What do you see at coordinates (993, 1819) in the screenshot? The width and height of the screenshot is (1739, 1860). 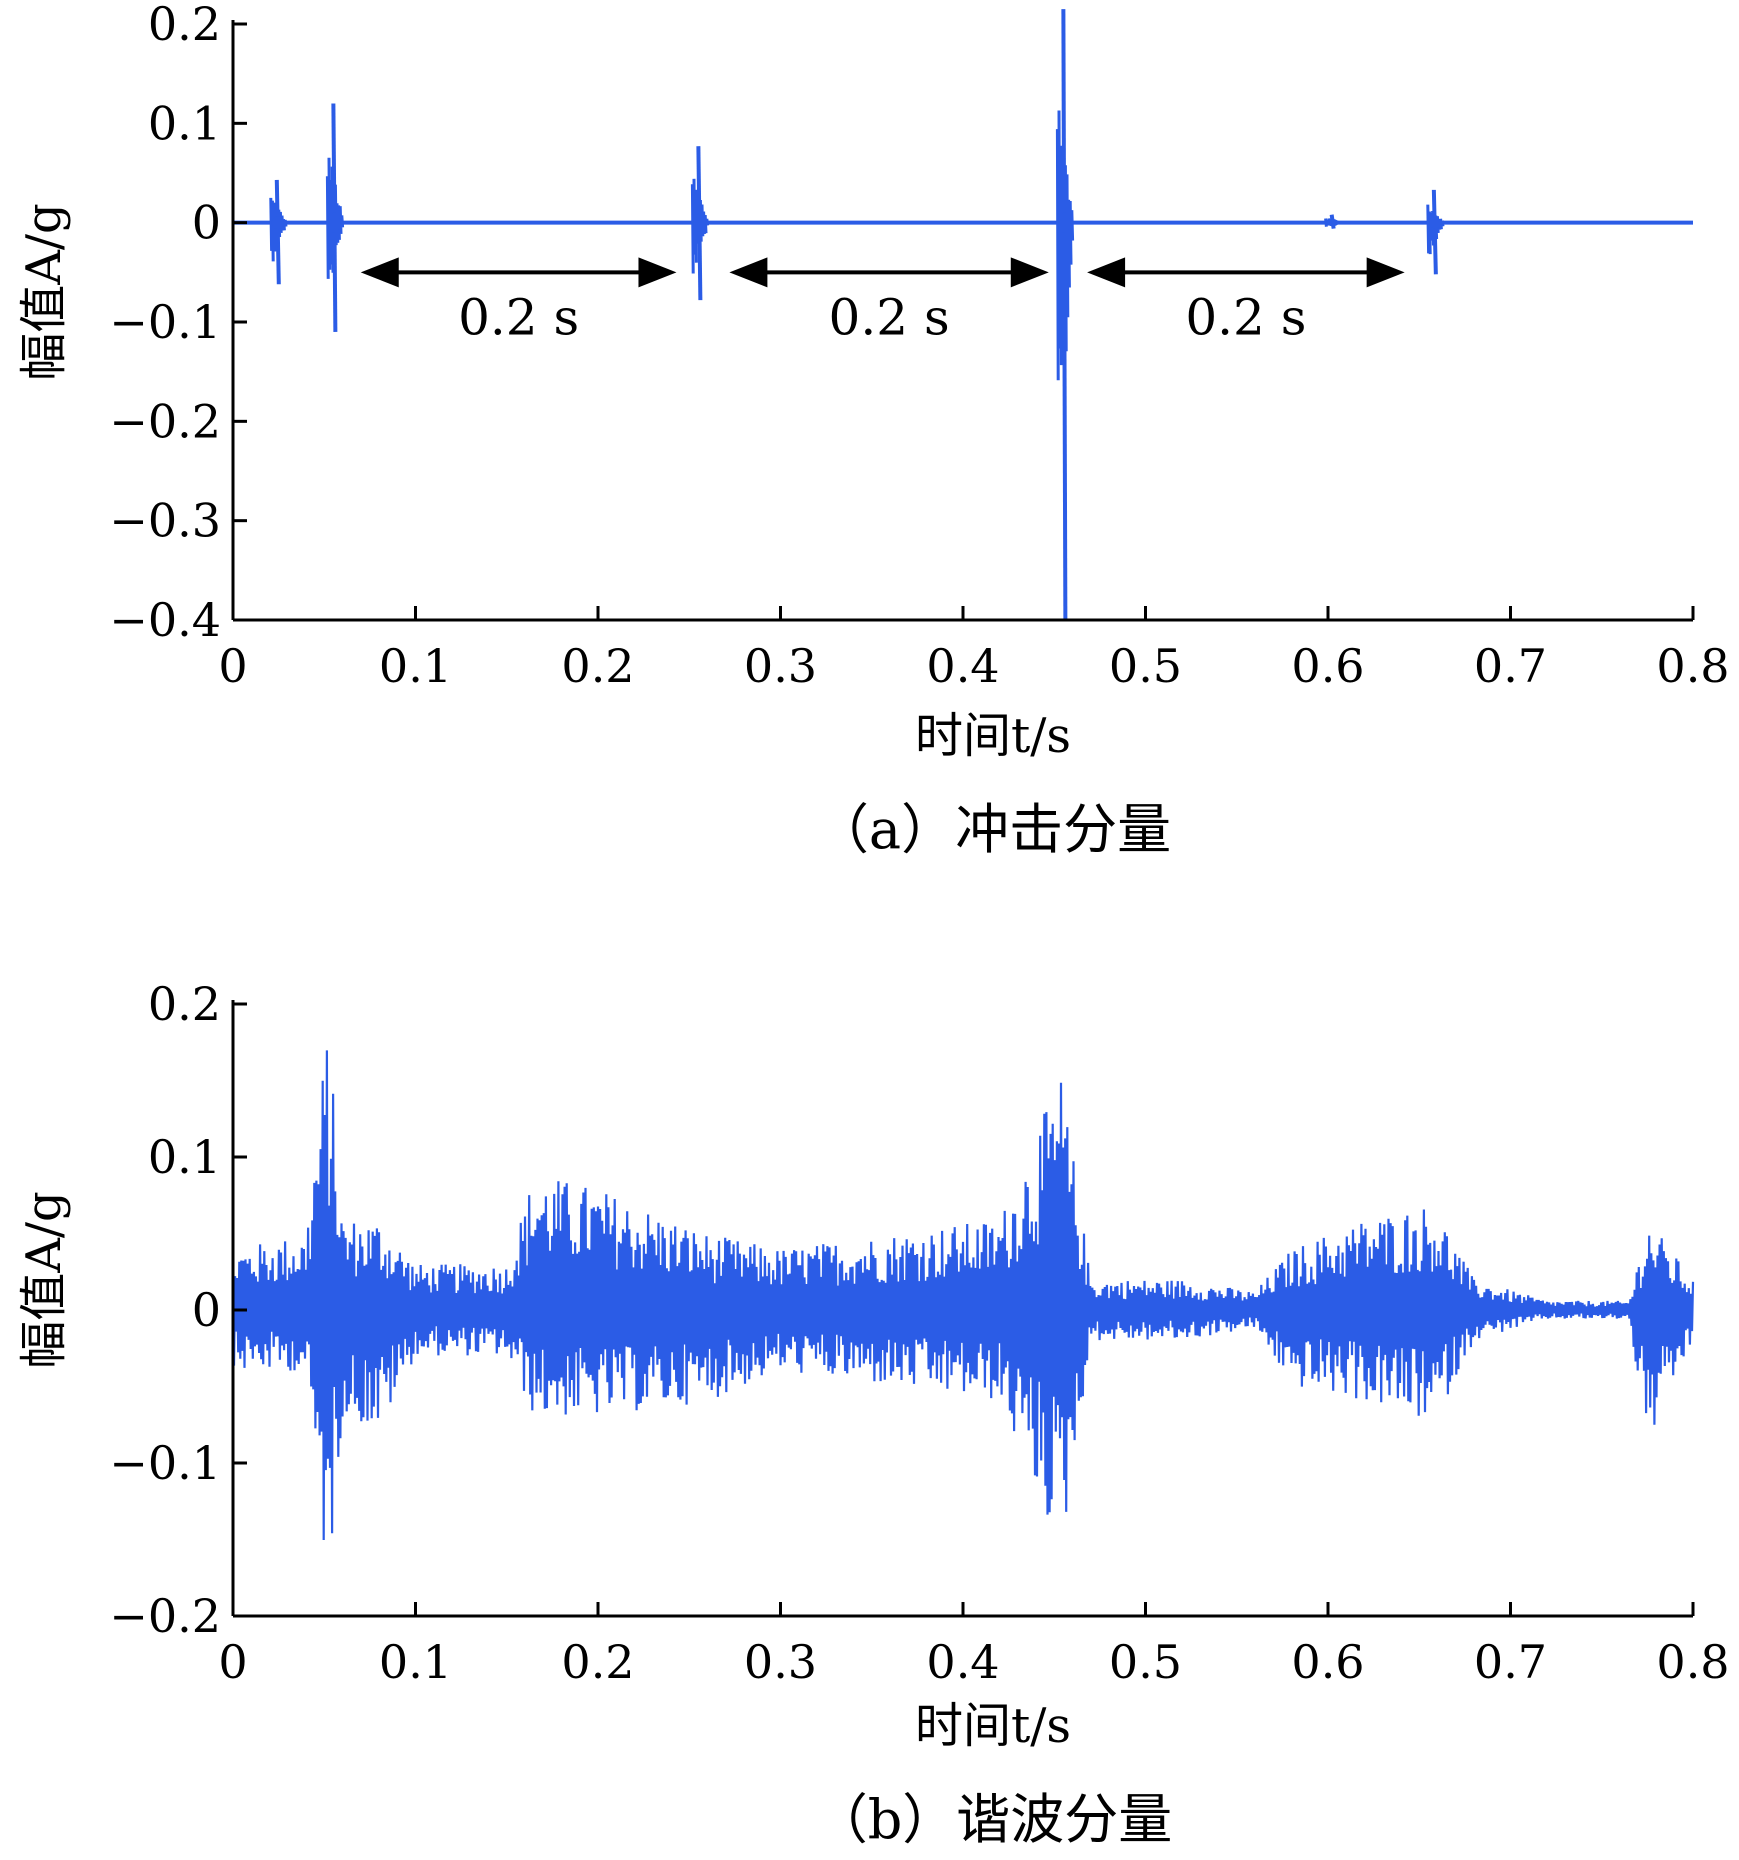 I see `panel-caption: （b）谐波分量` at bounding box center [993, 1819].